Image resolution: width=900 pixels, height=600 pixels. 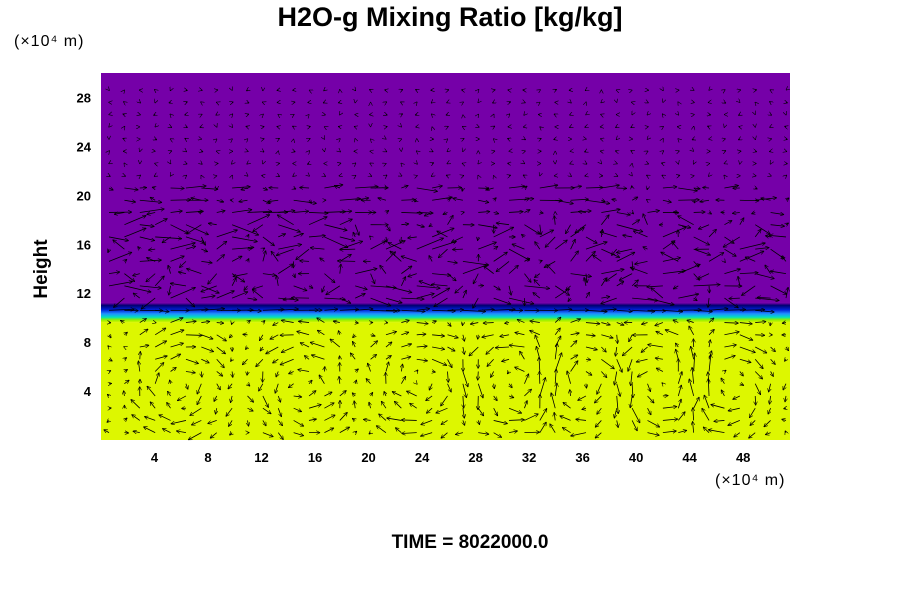 What do you see at coordinates (87, 342) in the screenshot?
I see `y-tick-label: 8` at bounding box center [87, 342].